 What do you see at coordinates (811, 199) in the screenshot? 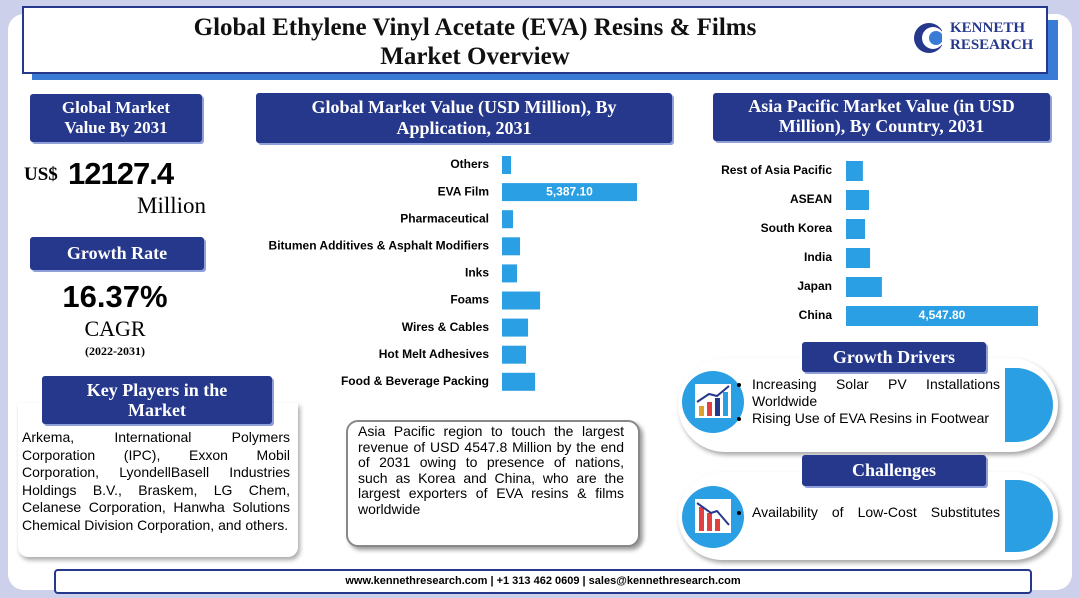
I see `category-label: ASEAN` at bounding box center [811, 199].